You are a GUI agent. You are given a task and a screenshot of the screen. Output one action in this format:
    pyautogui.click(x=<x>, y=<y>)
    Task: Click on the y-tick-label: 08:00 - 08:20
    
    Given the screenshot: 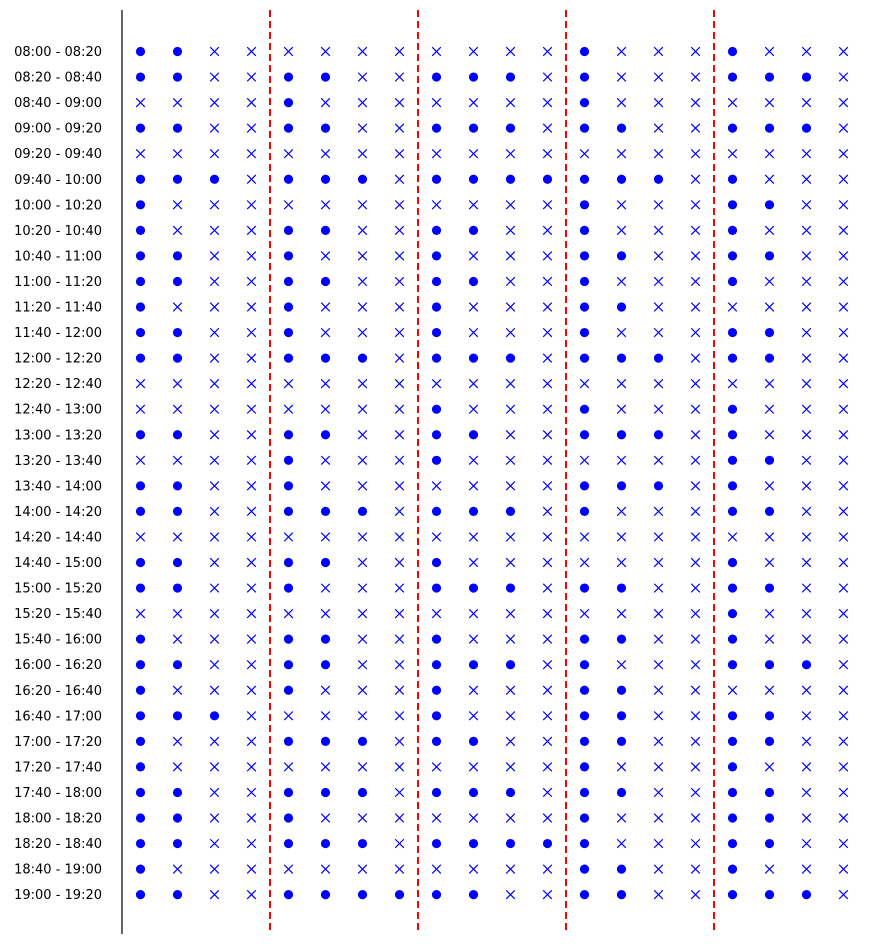 What is the action you would take?
    pyautogui.click(x=58, y=52)
    